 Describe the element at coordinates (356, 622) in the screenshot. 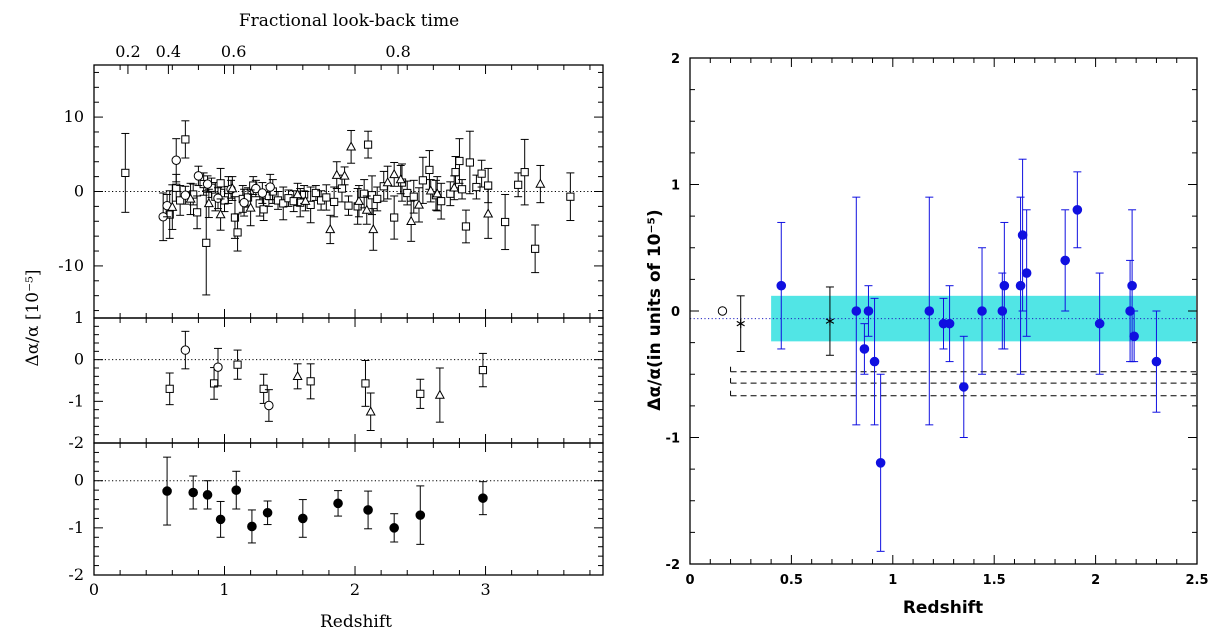

I see `x-axis-title-left: Redshift` at that location.